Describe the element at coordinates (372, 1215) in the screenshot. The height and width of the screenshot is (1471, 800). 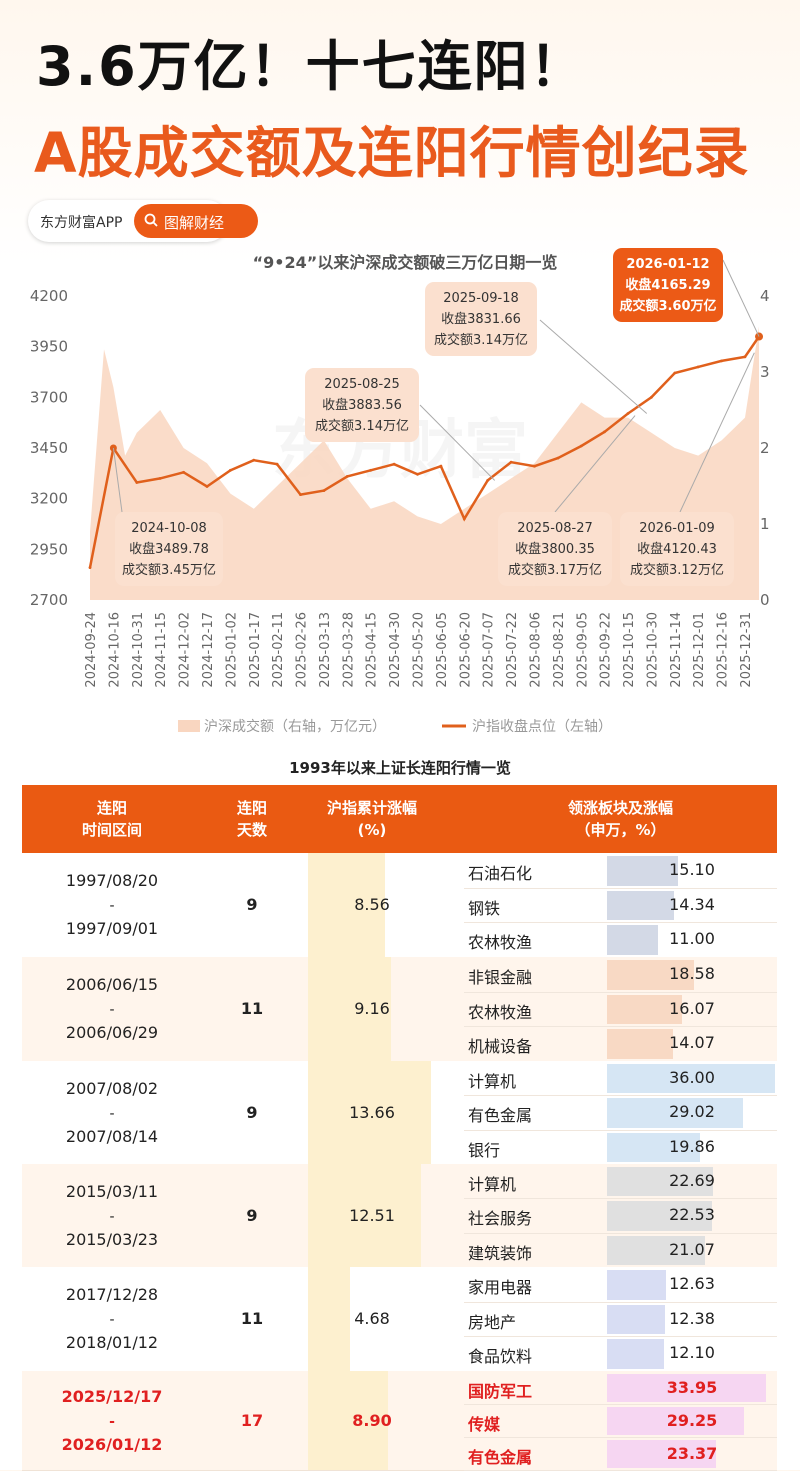
I see `gain-cell: 12.51` at that location.